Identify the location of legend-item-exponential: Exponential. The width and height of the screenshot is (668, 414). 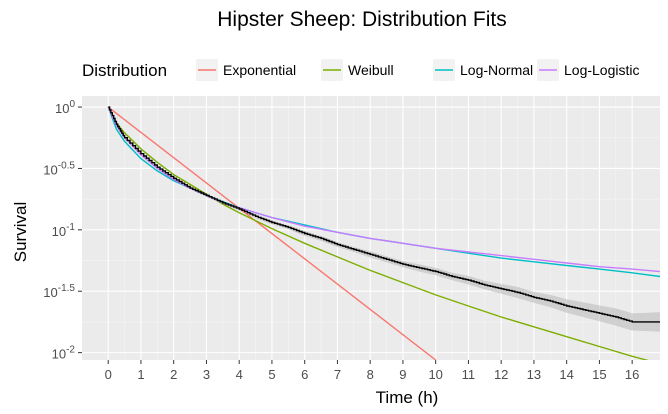
(246, 70).